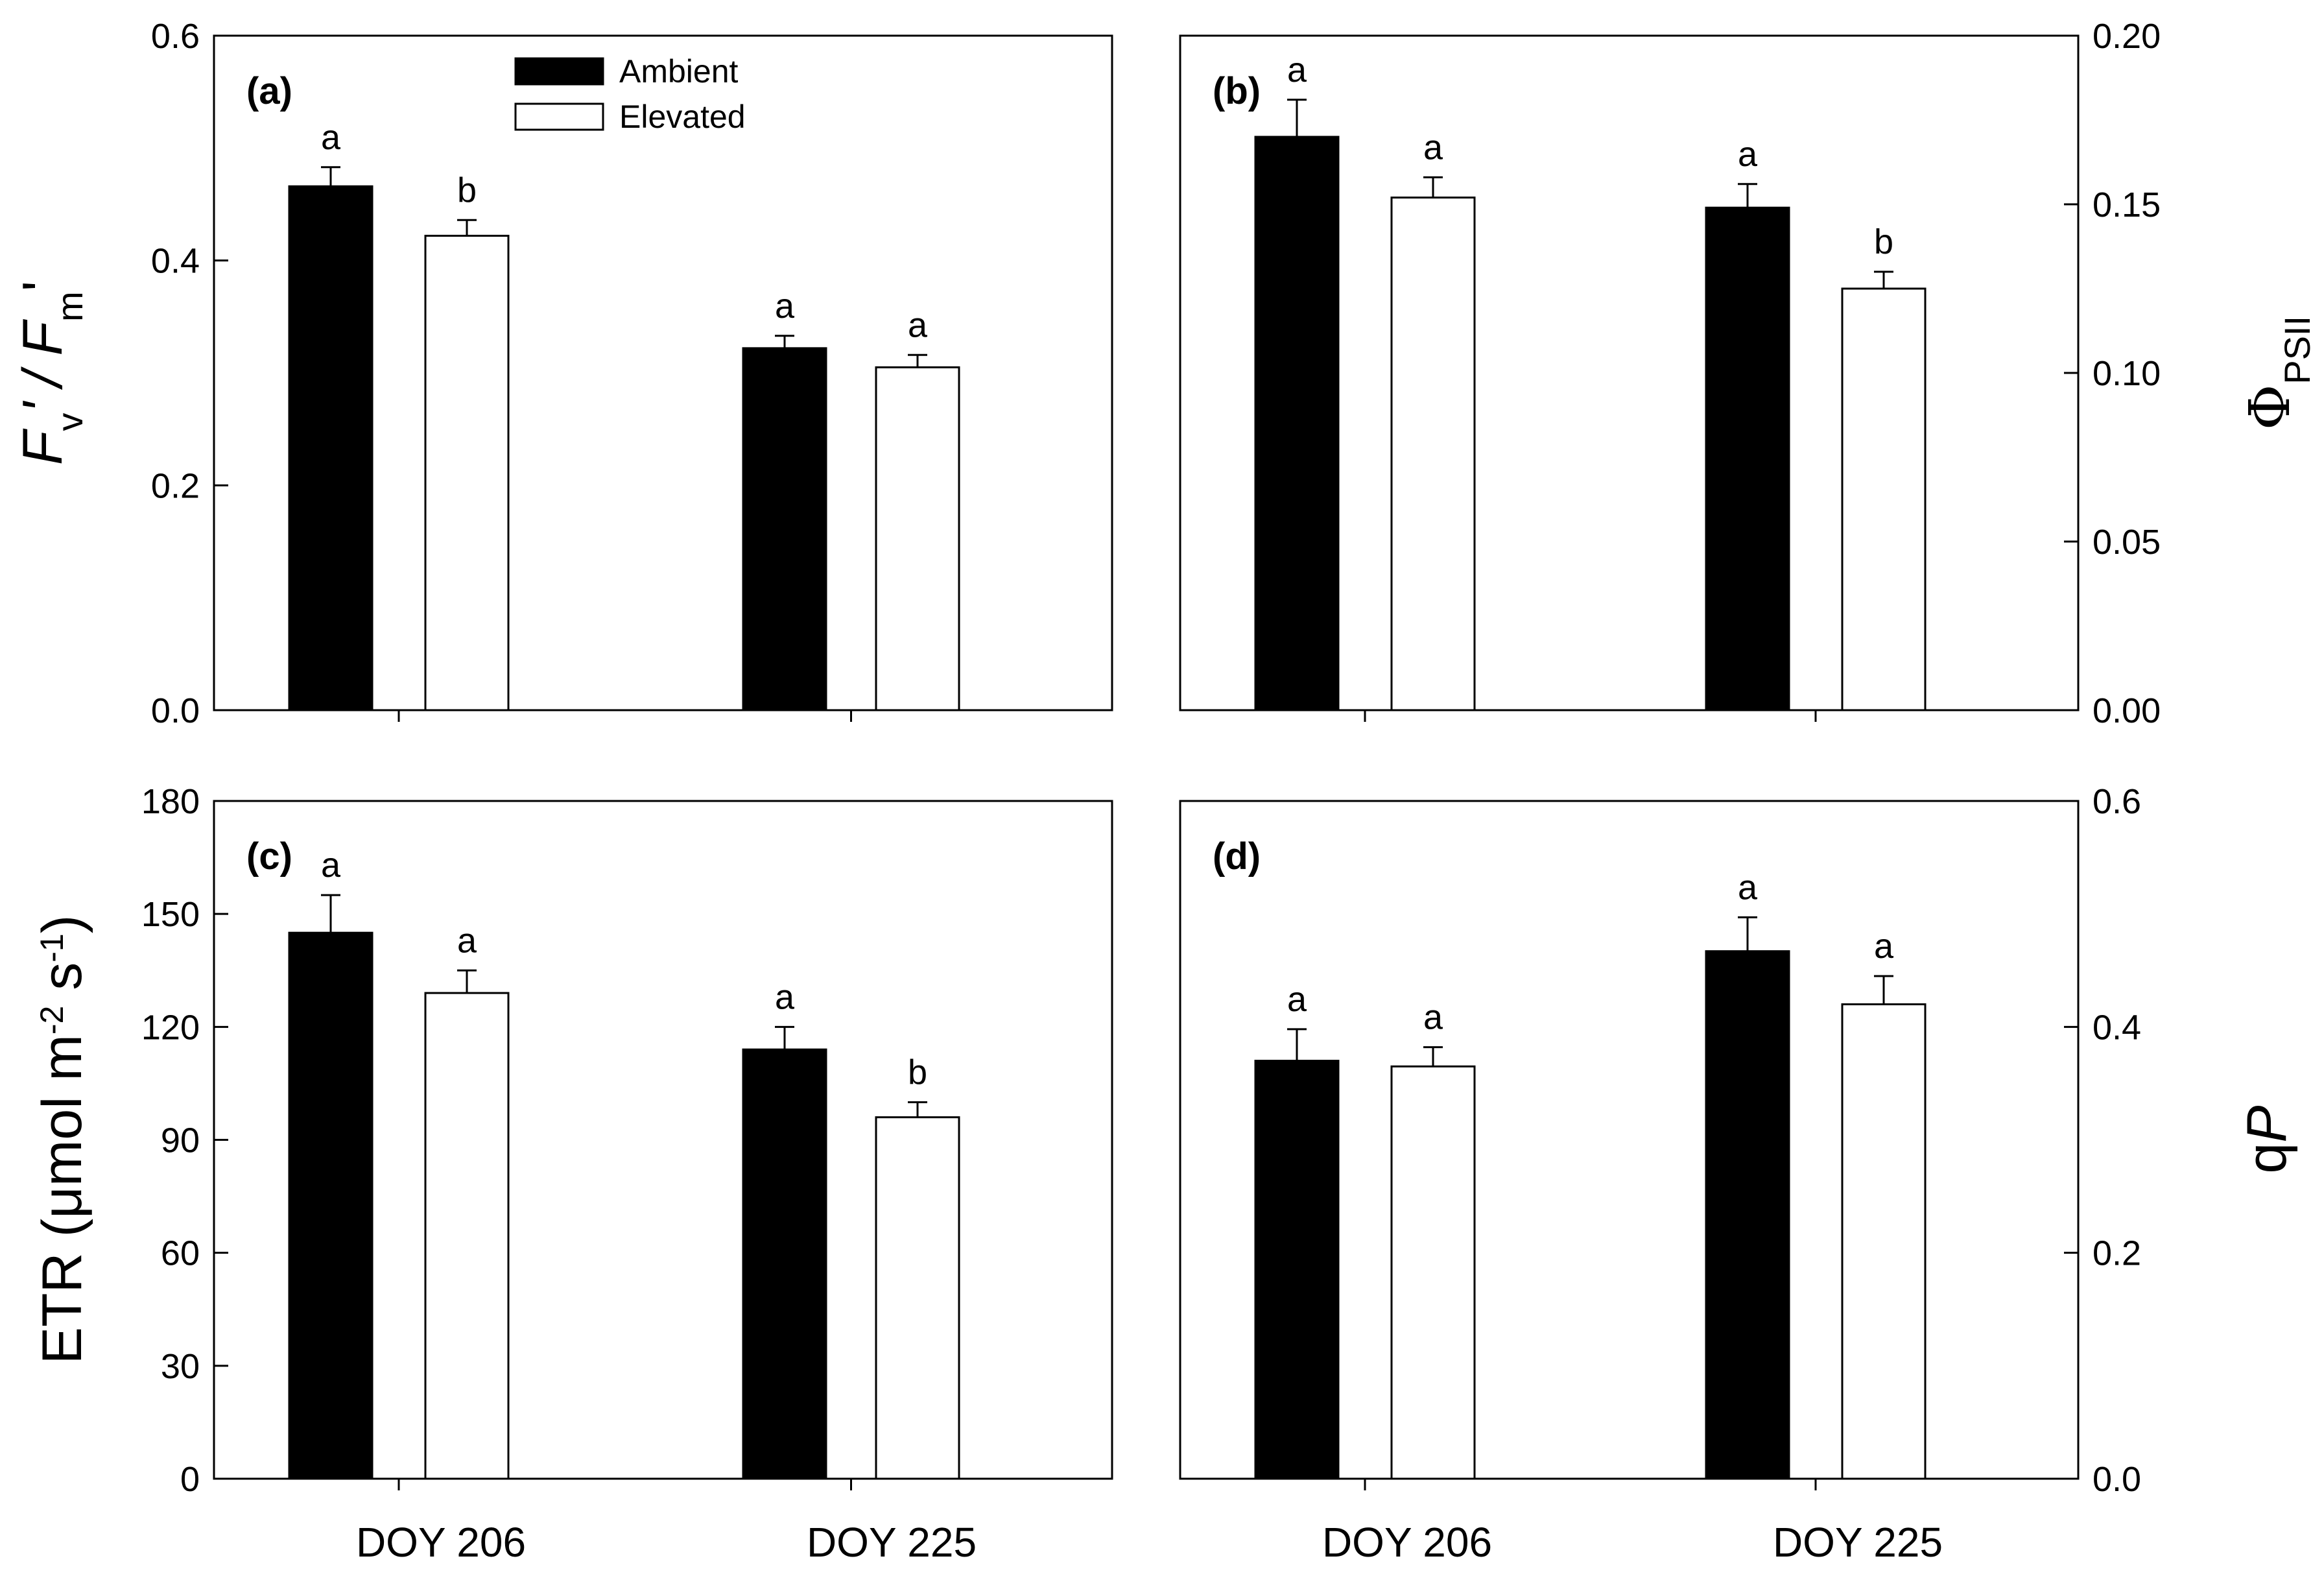  Describe the element at coordinates (630, 94) in the screenshot. I see `legend: Ambient Elevated` at that location.